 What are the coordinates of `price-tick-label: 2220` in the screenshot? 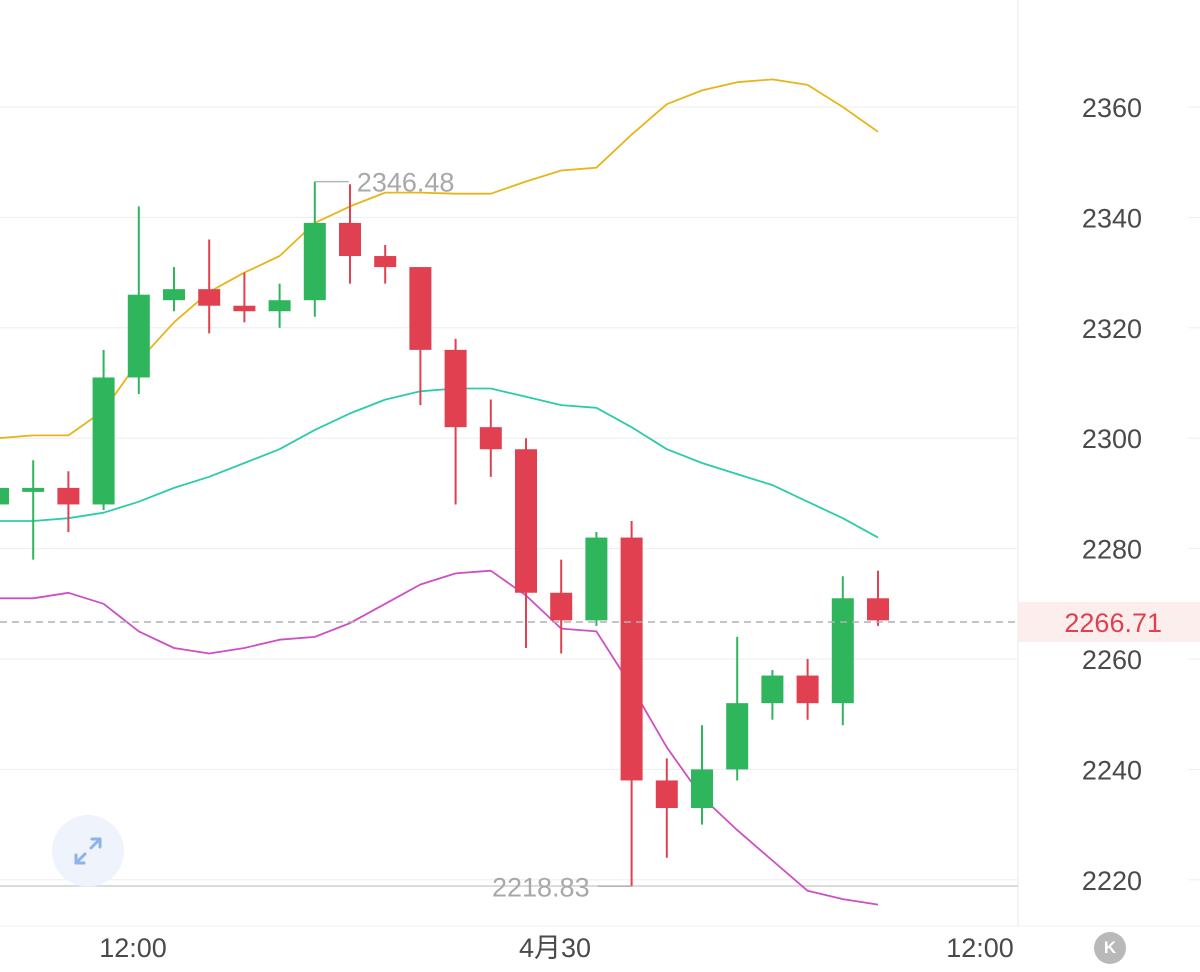 It's located at (1112, 881).